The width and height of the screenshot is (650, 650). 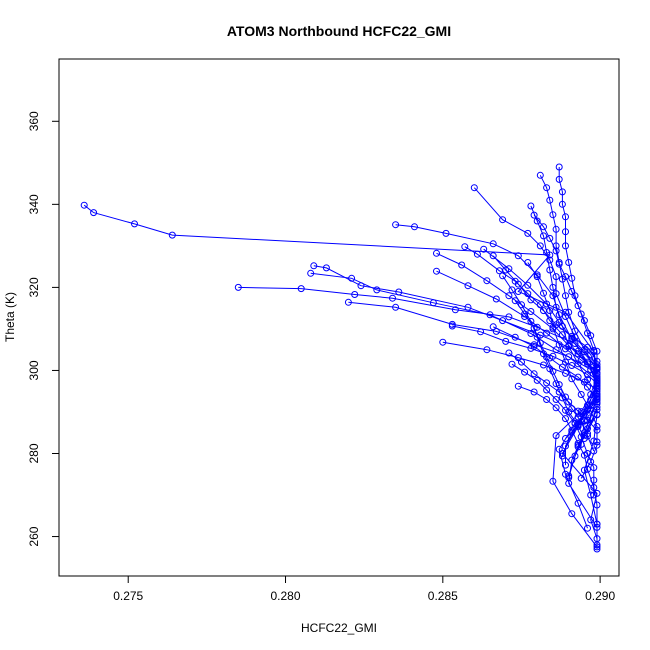 I want to click on x-tick-label: 0.275, so click(x=128, y=596).